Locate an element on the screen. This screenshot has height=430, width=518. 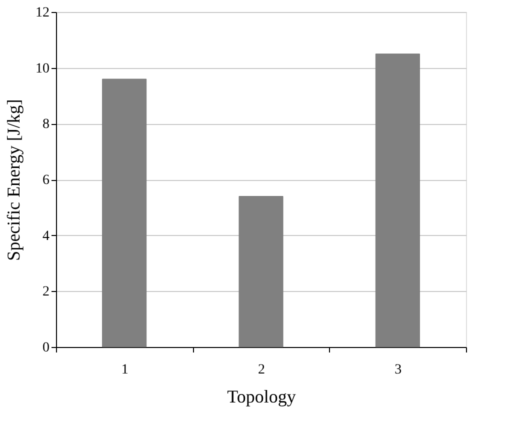
x-axis-title: Topology is located at coordinates (261, 396).